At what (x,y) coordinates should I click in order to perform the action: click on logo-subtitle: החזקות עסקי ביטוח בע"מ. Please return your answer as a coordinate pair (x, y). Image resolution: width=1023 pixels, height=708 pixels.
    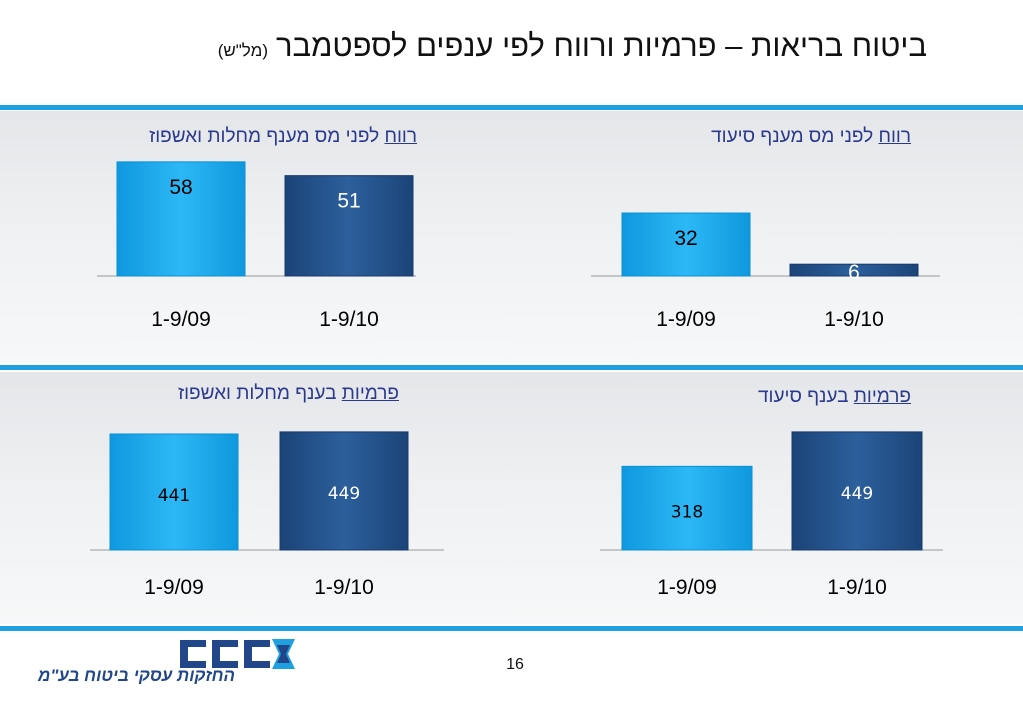
    Looking at the image, I should click on (137, 675).